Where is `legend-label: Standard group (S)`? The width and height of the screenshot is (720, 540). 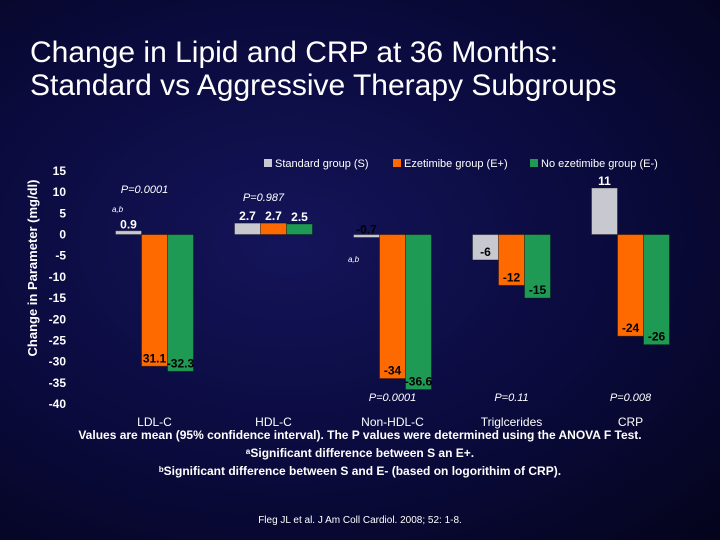 legend-label: Standard group (S) is located at coordinates (322, 164).